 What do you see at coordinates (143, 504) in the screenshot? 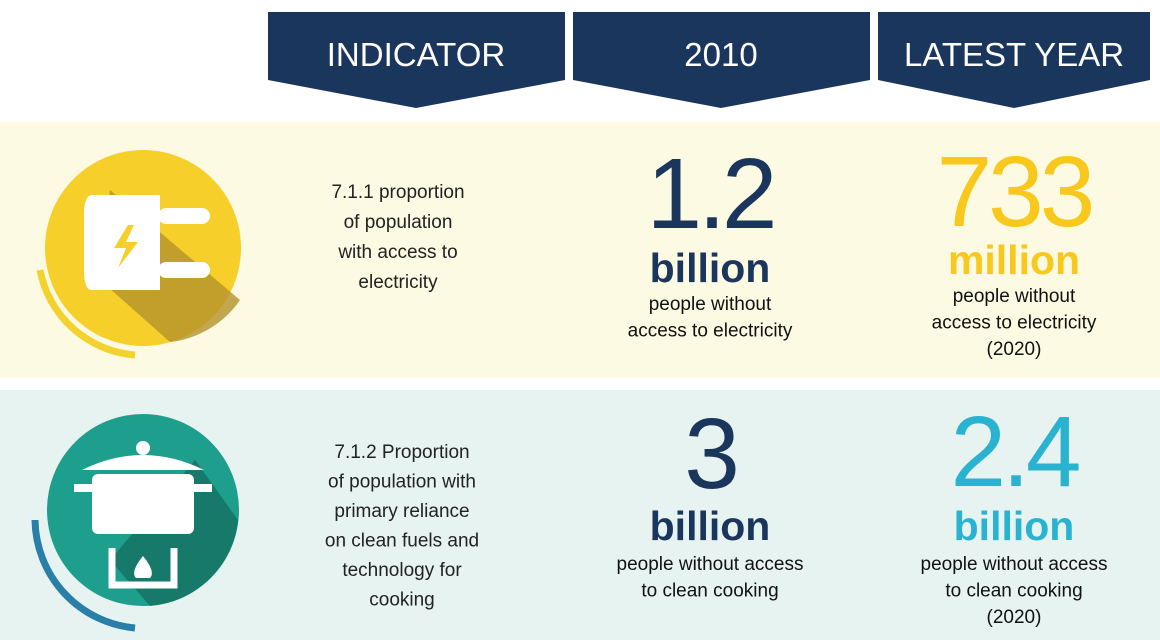
I see `pot` at bounding box center [143, 504].